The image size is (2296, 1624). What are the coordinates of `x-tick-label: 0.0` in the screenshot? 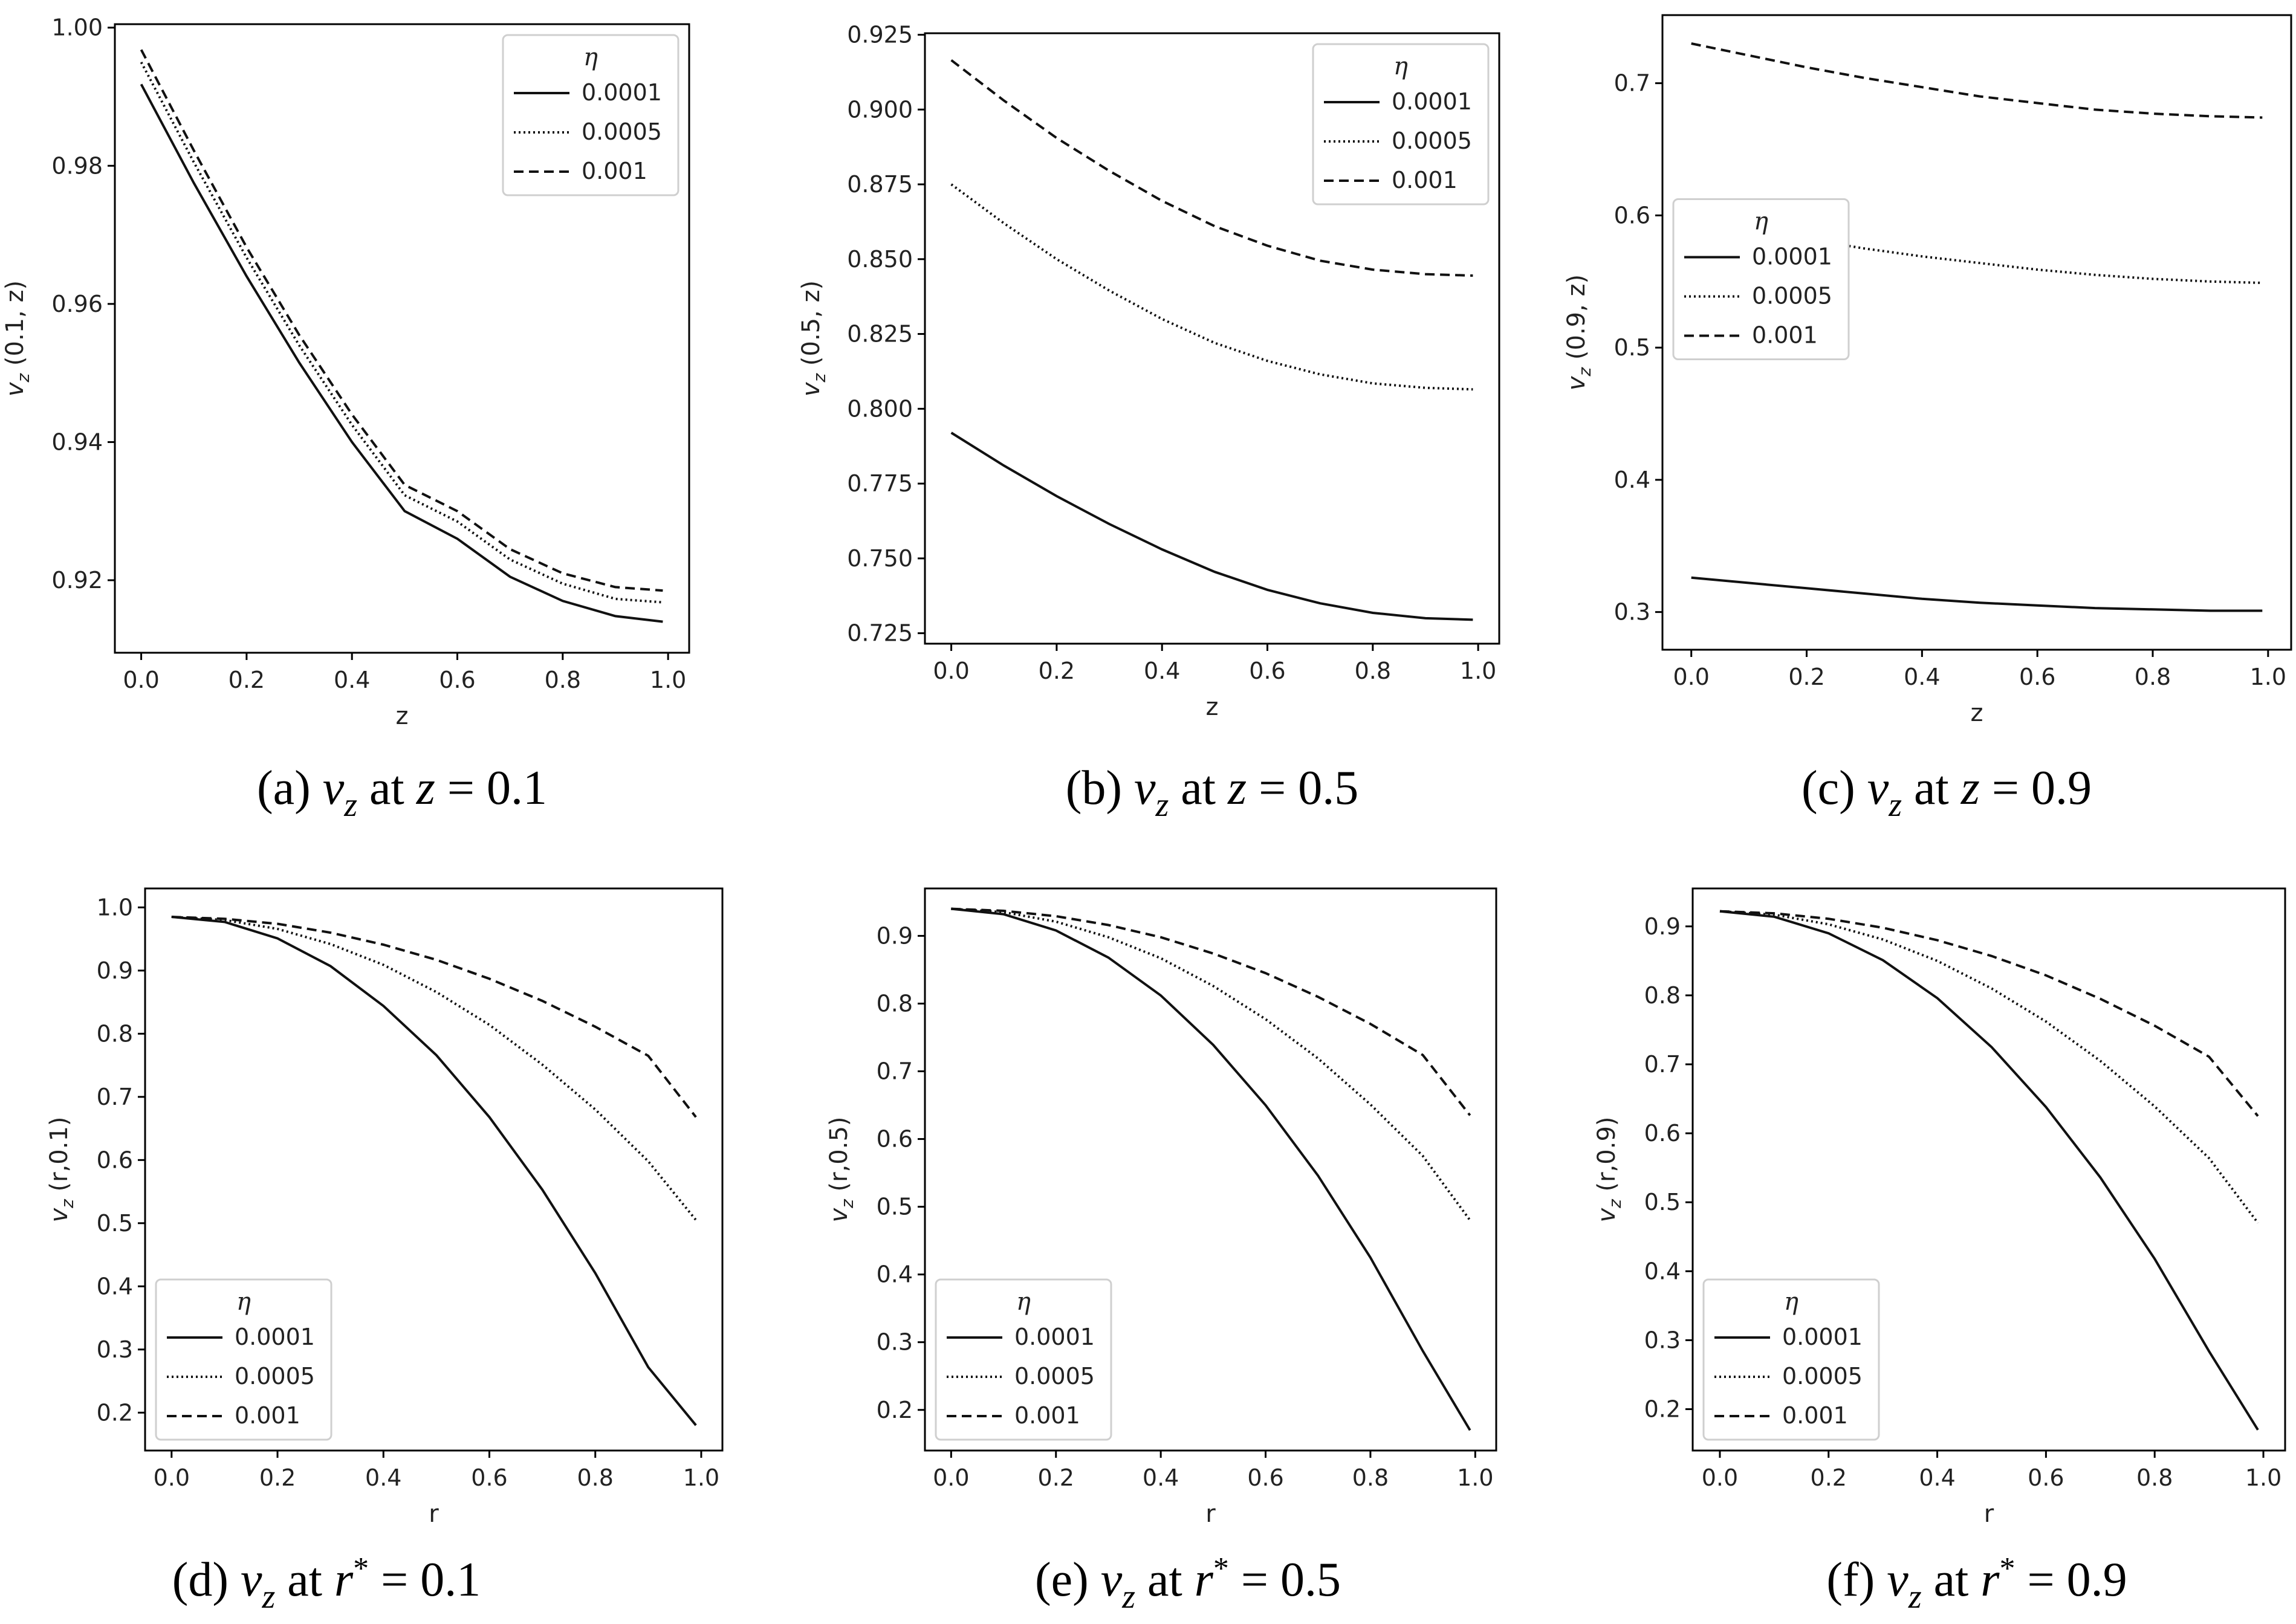 It's located at (141, 680).